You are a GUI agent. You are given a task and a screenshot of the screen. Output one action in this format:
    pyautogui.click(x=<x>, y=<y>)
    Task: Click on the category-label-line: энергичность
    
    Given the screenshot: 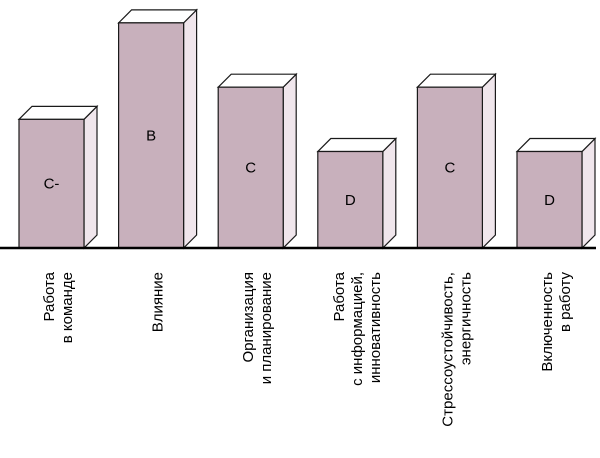 What is the action you would take?
    pyautogui.click(x=465, y=318)
    